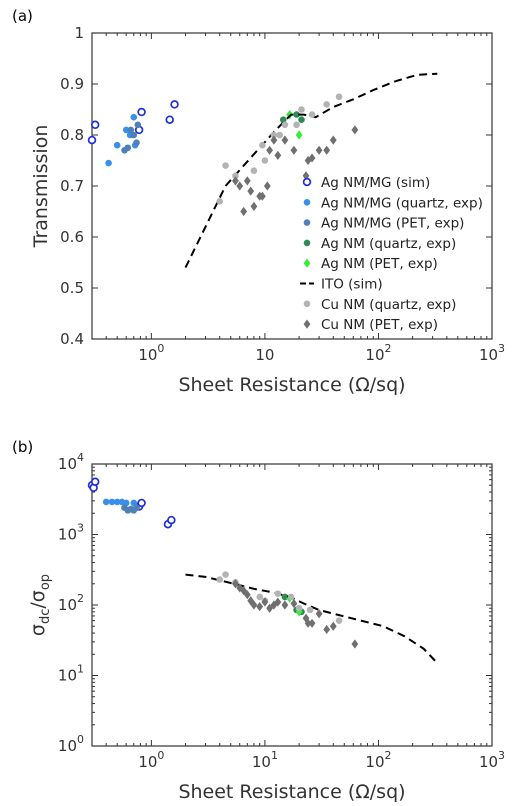 This screenshot has height=806, width=522. Describe the element at coordinates (41, 187) in the screenshot. I see `panel-a-y-axis-label: Transmission` at that location.